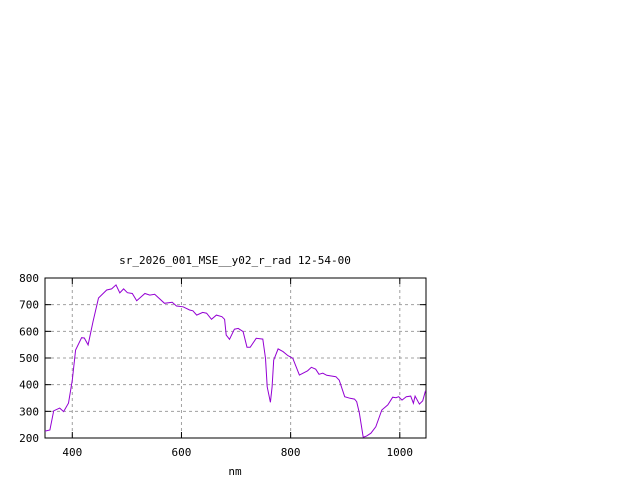  Describe the element at coordinates (29, 438) in the screenshot. I see `y-tick-label: 200` at that location.